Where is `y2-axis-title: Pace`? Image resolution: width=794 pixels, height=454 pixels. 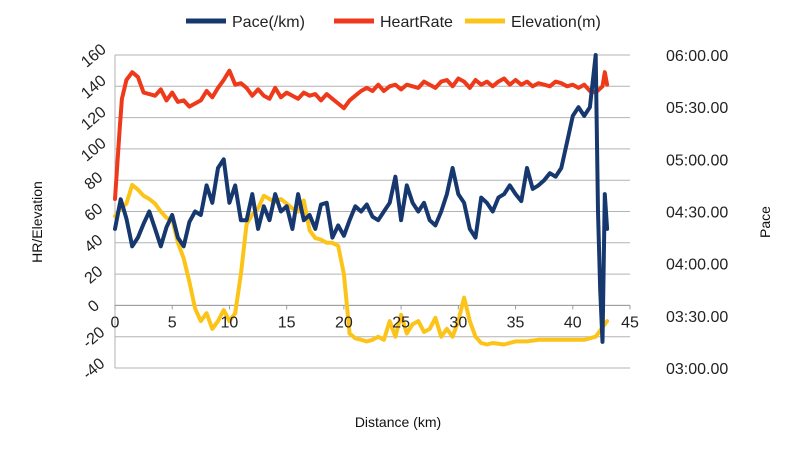 y2-axis-title: Pace is located at coordinates (765, 222).